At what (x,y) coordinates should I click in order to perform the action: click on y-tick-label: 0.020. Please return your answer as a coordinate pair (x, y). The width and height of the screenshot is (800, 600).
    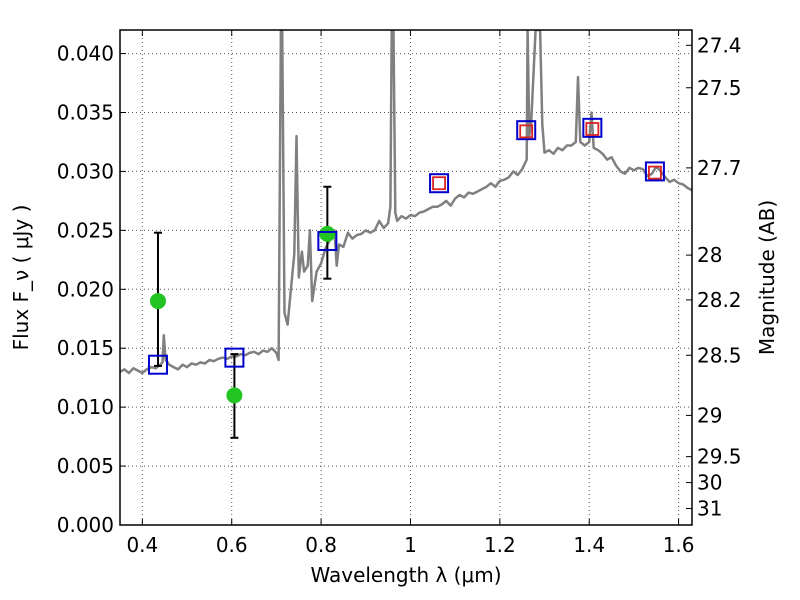
    Looking at the image, I should click on (85, 289).